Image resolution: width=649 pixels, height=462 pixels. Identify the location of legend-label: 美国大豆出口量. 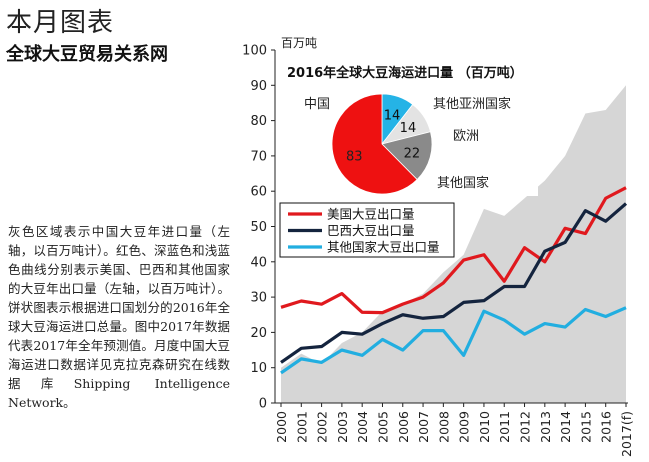
(371, 214).